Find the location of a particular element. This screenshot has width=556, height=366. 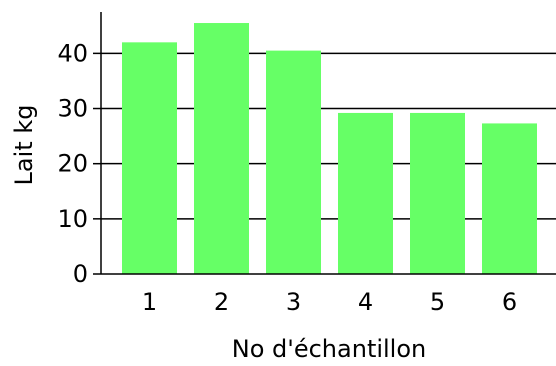

x-tick-label-5: 5 is located at coordinates (437, 302).